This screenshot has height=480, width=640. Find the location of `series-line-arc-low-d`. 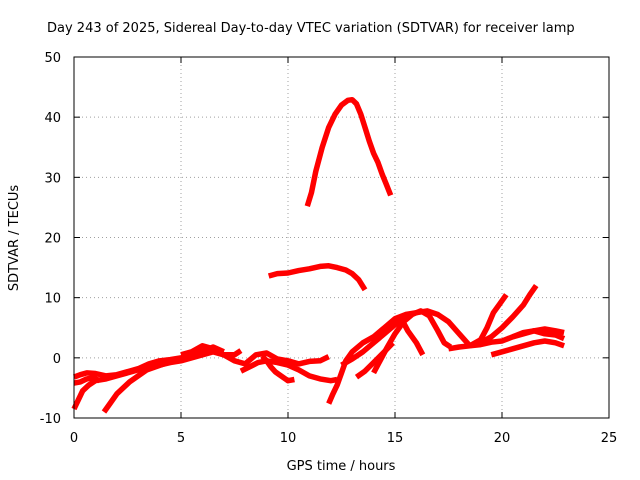

series-line-arc-low-d is located at coordinates (133, 387).